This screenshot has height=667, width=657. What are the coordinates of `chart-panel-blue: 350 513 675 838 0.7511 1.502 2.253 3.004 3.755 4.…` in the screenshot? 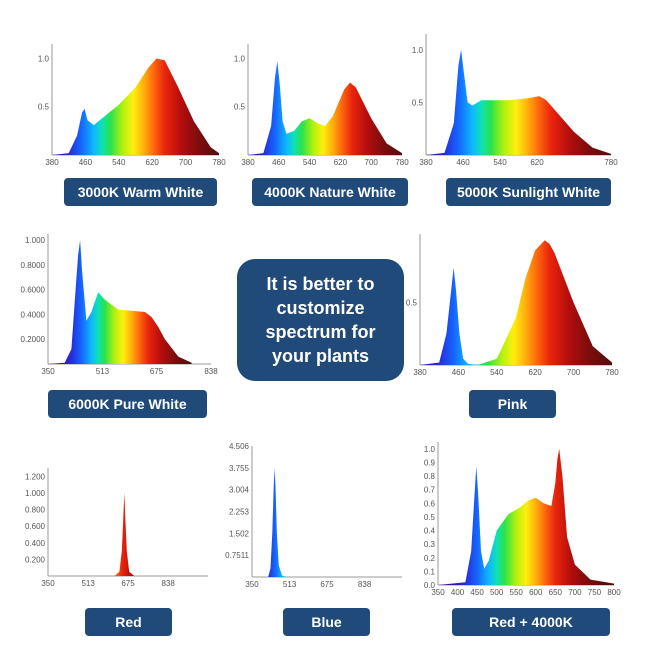 It's located at (319, 517).